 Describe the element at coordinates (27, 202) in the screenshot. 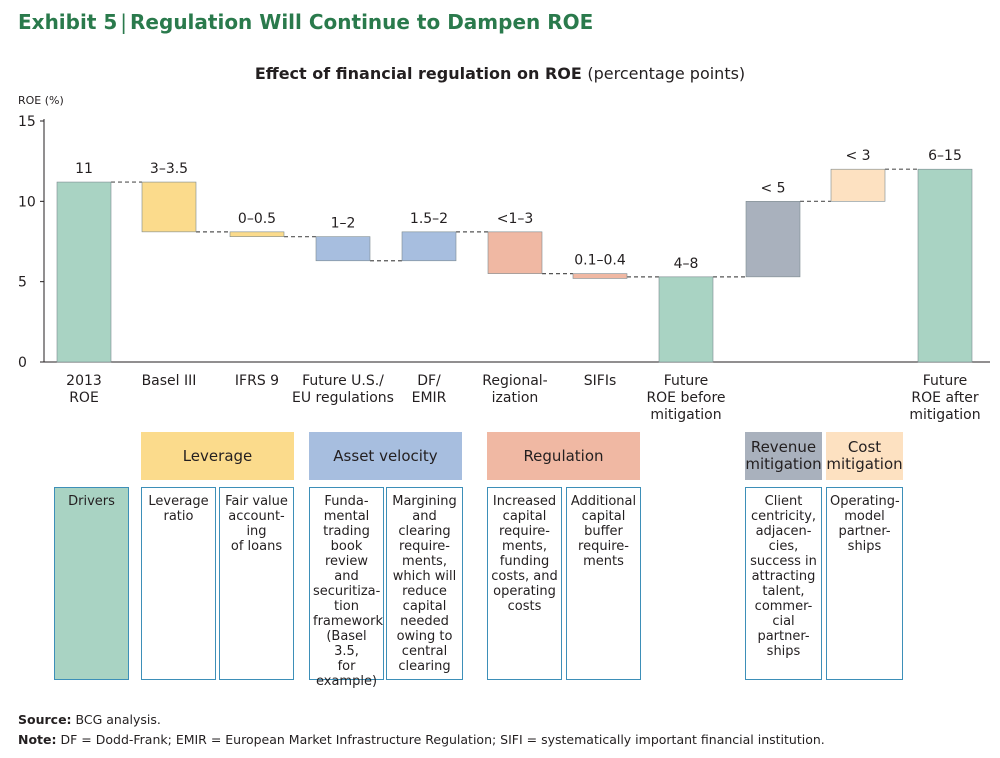

I see `y-tick-label: 10` at that location.